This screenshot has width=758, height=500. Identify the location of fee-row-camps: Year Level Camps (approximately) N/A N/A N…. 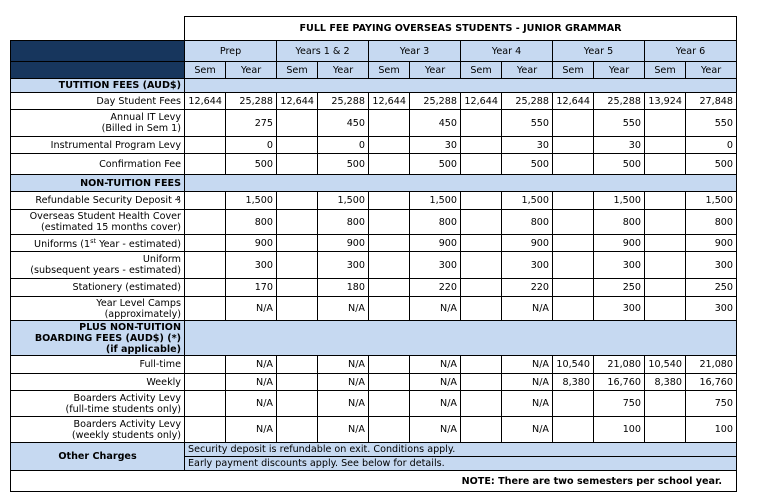
(374, 308).